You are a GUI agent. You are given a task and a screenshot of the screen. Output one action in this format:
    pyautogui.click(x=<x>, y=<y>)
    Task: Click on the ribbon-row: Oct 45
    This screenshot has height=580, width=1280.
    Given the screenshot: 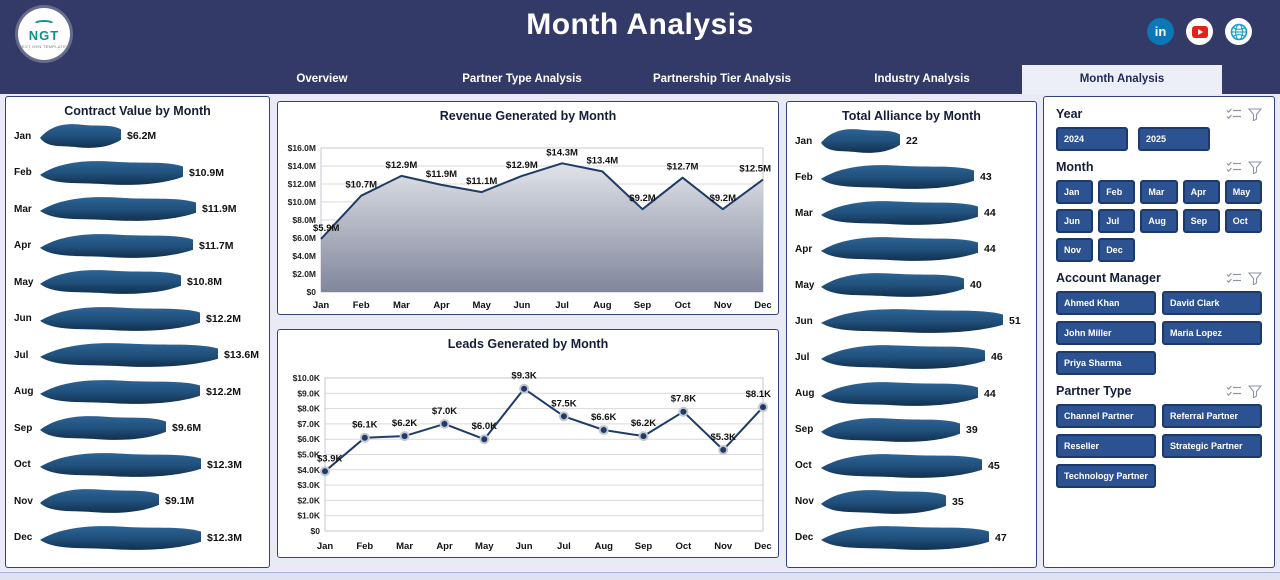 What is the action you would take?
    pyautogui.click(x=913, y=466)
    